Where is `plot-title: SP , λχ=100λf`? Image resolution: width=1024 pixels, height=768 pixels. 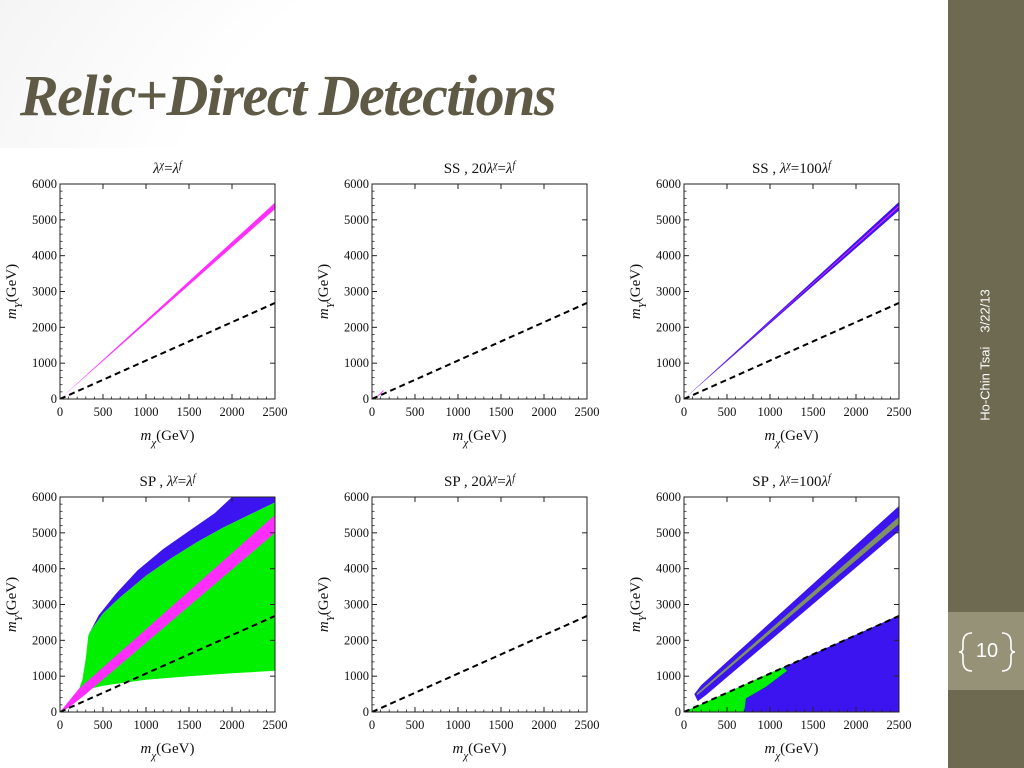
plot-title: SP , λχ=100λf is located at coordinates (792, 482).